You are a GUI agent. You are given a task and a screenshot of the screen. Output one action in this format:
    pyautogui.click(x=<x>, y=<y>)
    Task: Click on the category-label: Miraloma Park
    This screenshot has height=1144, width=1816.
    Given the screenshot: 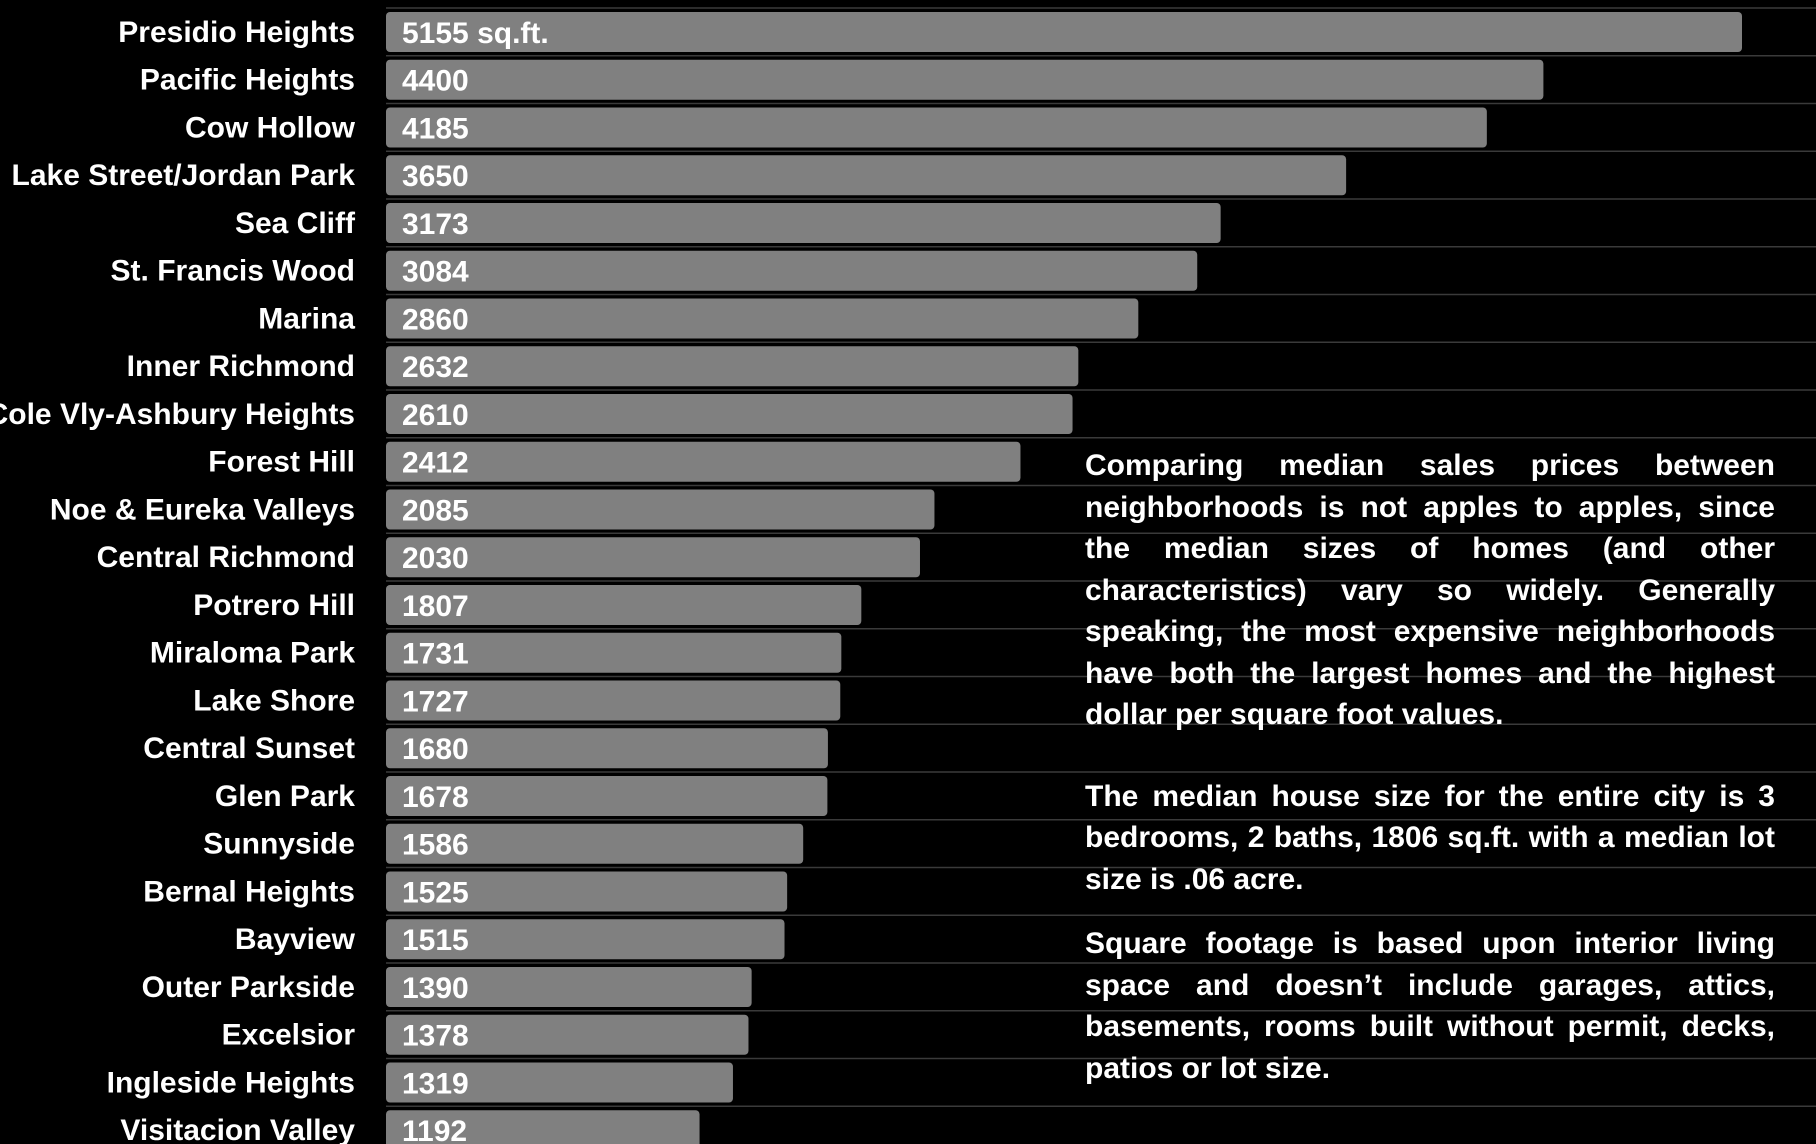 What is the action you would take?
    pyautogui.click(x=252, y=653)
    